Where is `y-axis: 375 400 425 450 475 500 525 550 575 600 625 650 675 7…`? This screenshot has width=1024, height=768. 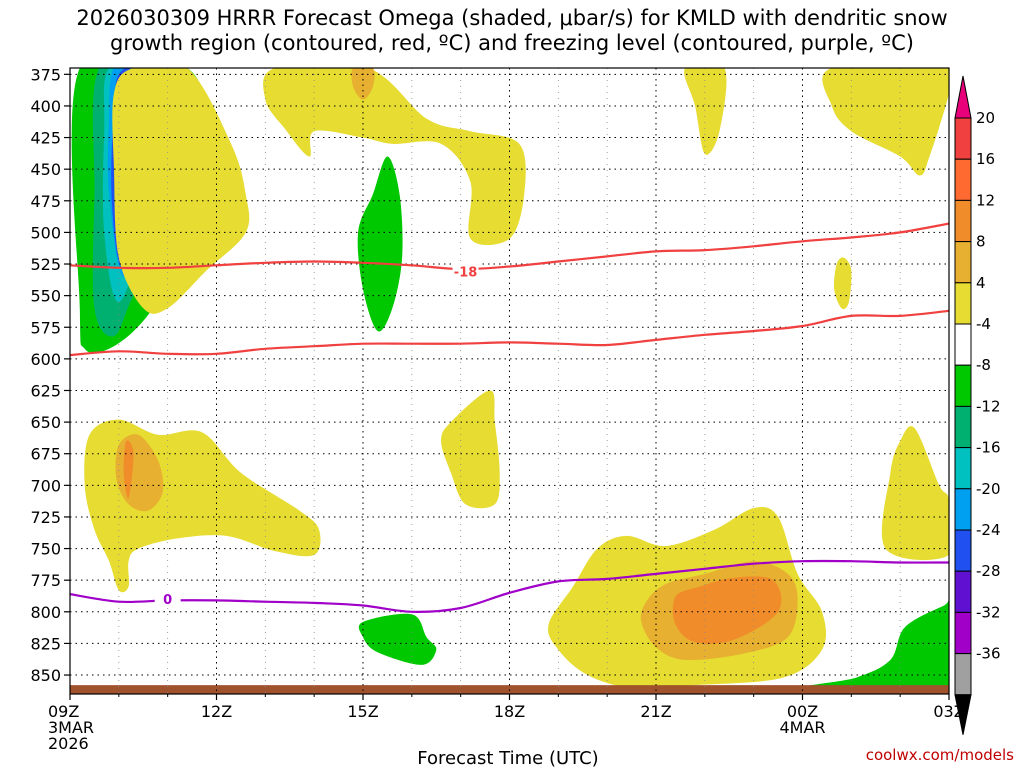
y-axis: 375 400 425 450 475 500 525 550 575 600 625 650 675 7… is located at coordinates (50, 375).